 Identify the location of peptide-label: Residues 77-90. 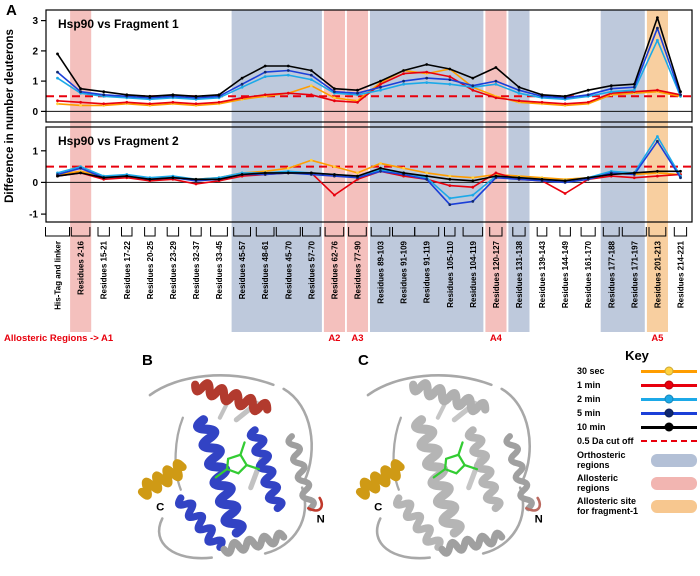
(358, 269).